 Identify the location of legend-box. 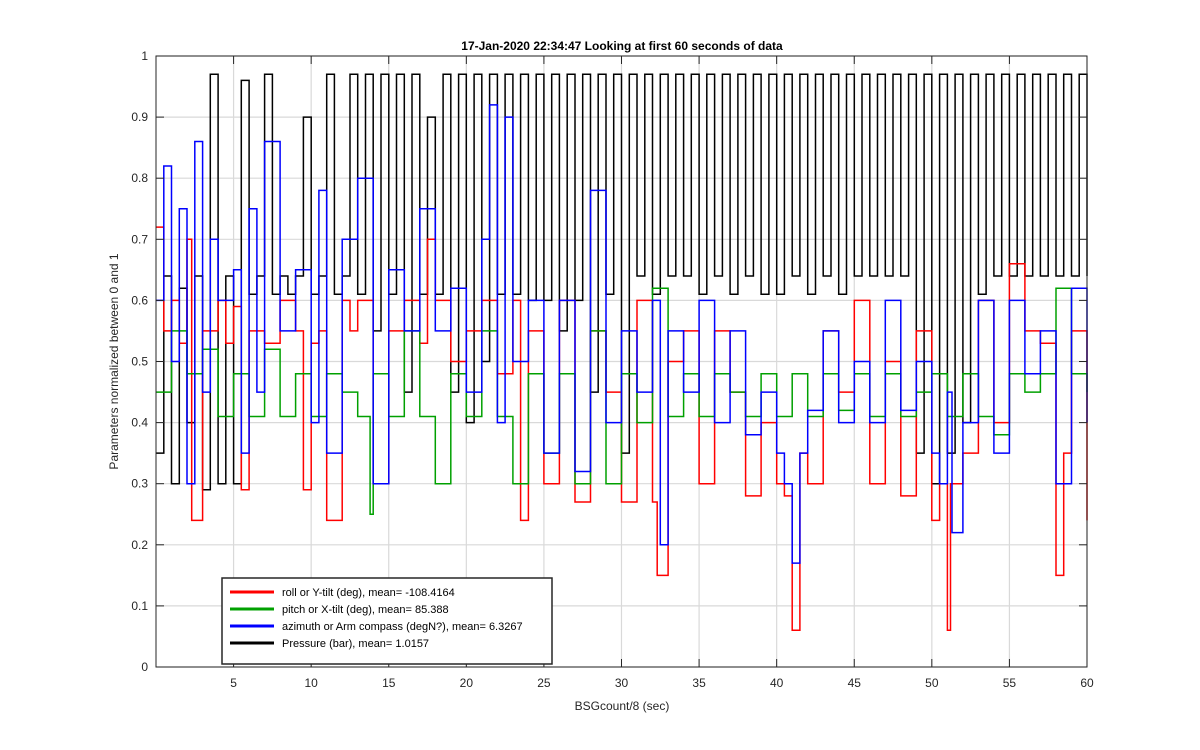
(387, 621).